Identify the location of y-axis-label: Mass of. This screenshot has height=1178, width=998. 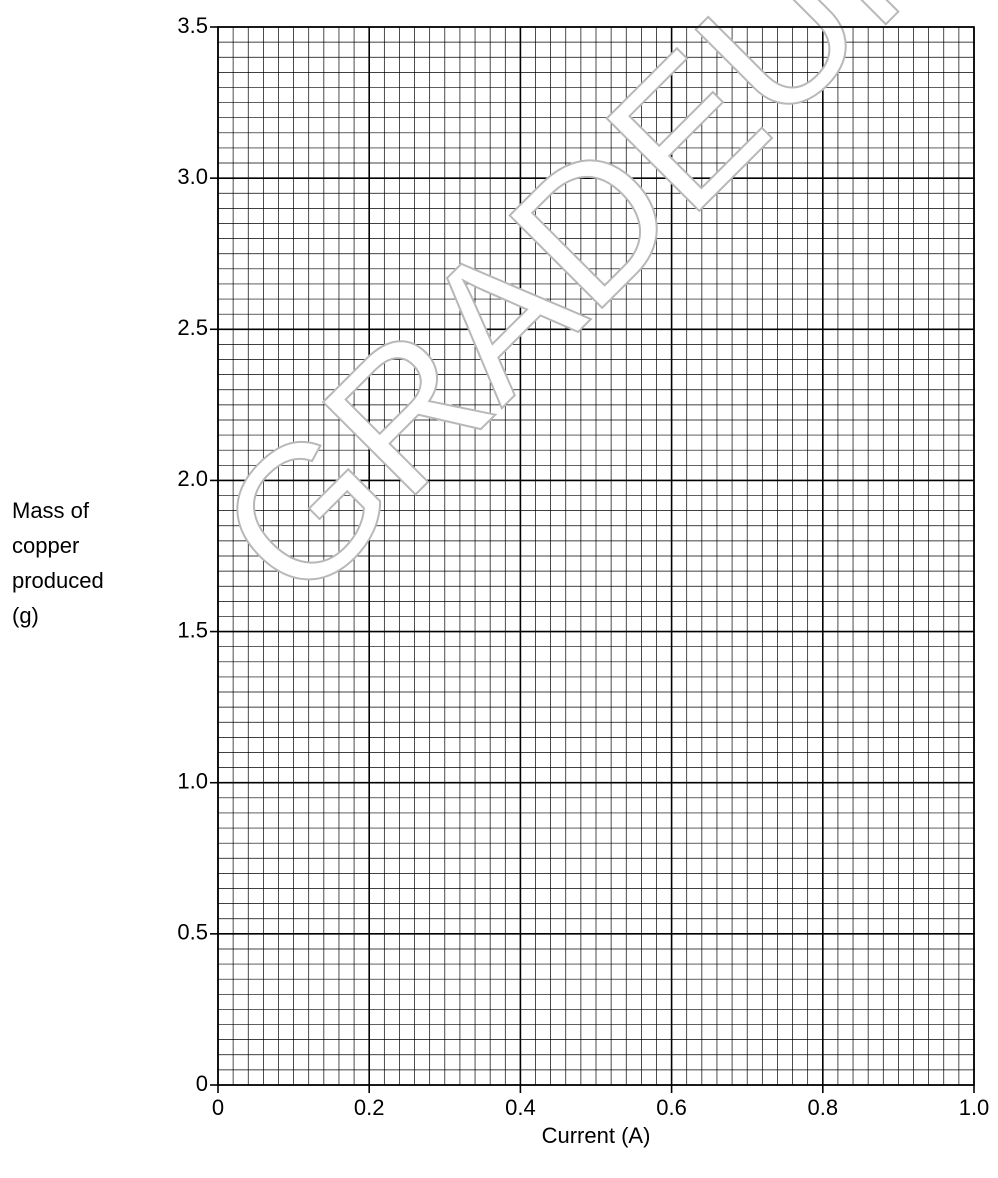
(51, 510).